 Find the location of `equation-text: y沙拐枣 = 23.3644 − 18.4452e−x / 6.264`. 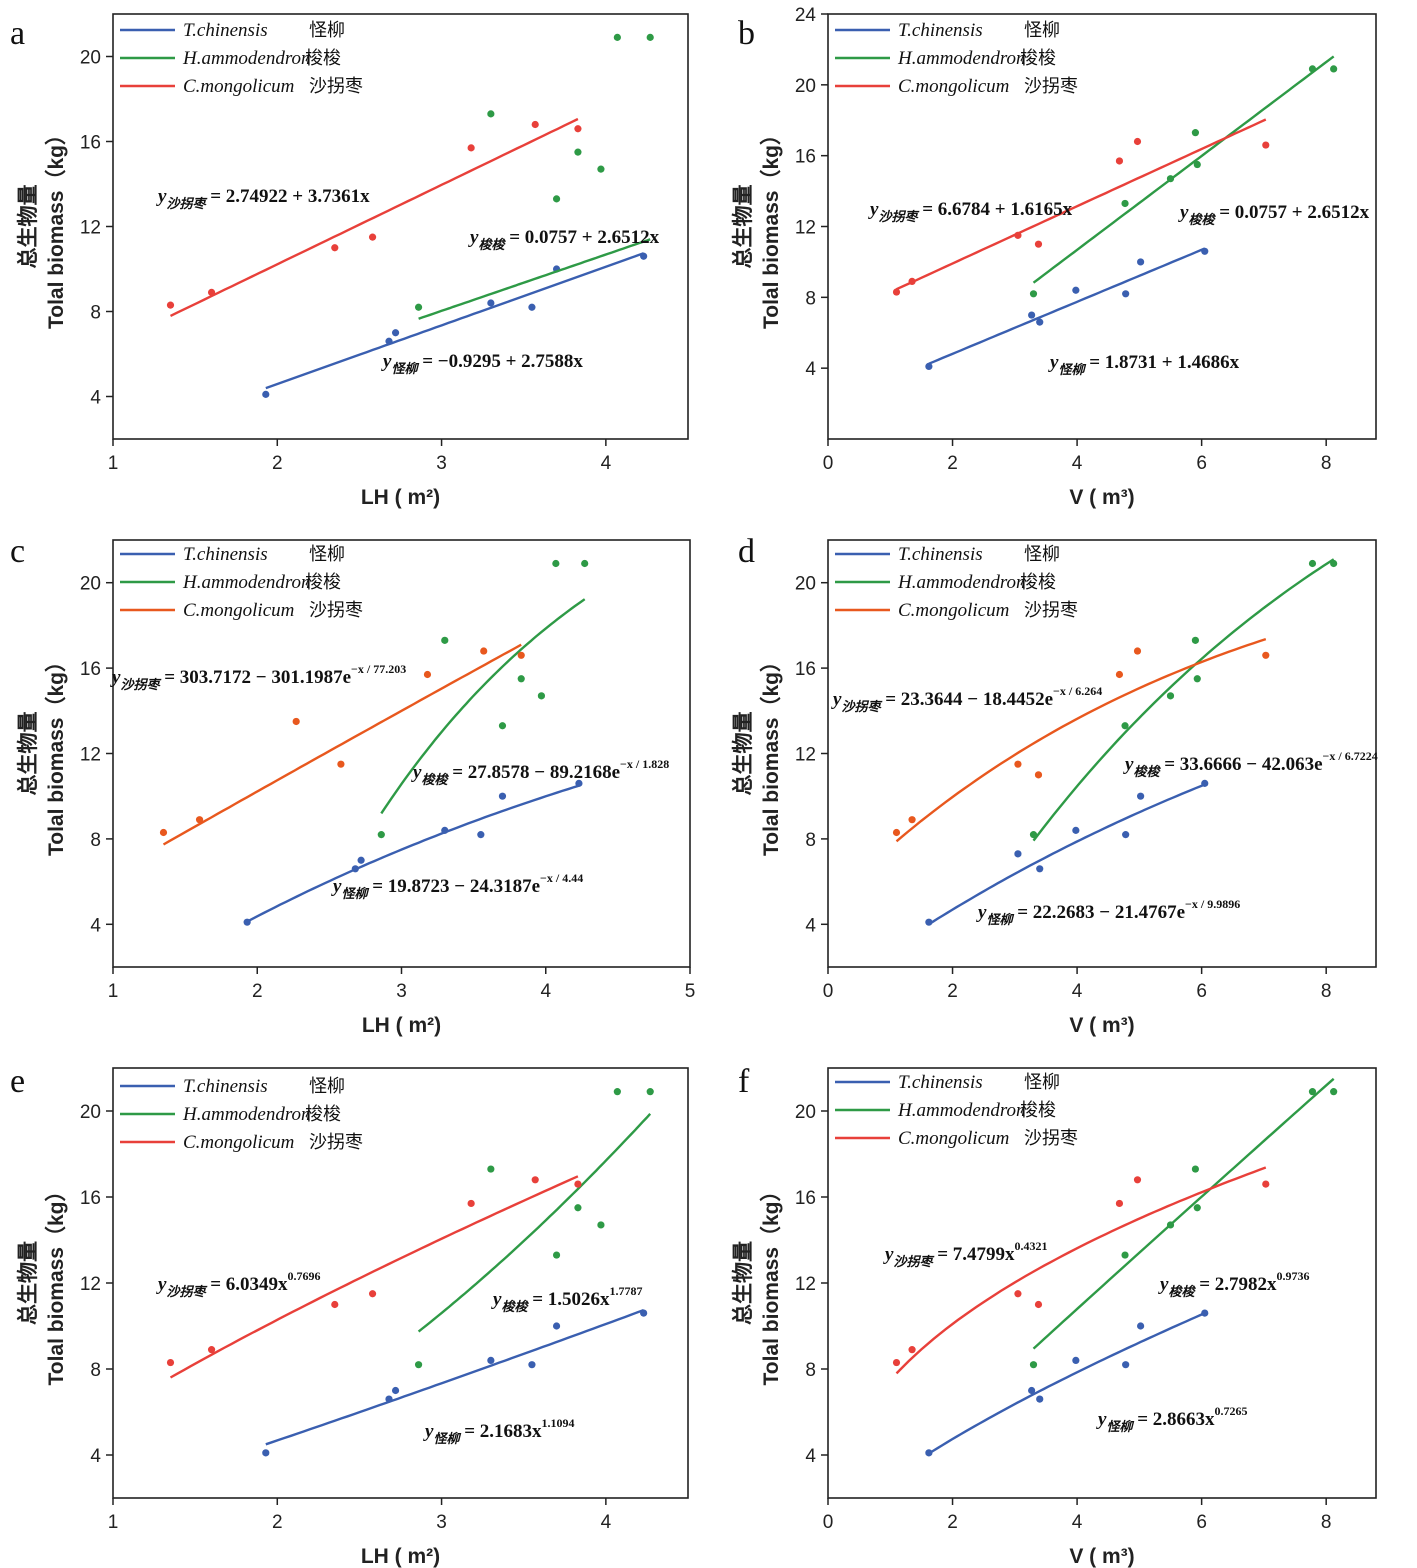

equation-text: y沙拐枣 = 23.3644 − 18.4452e−x / 6.264 is located at coordinates (966, 699).